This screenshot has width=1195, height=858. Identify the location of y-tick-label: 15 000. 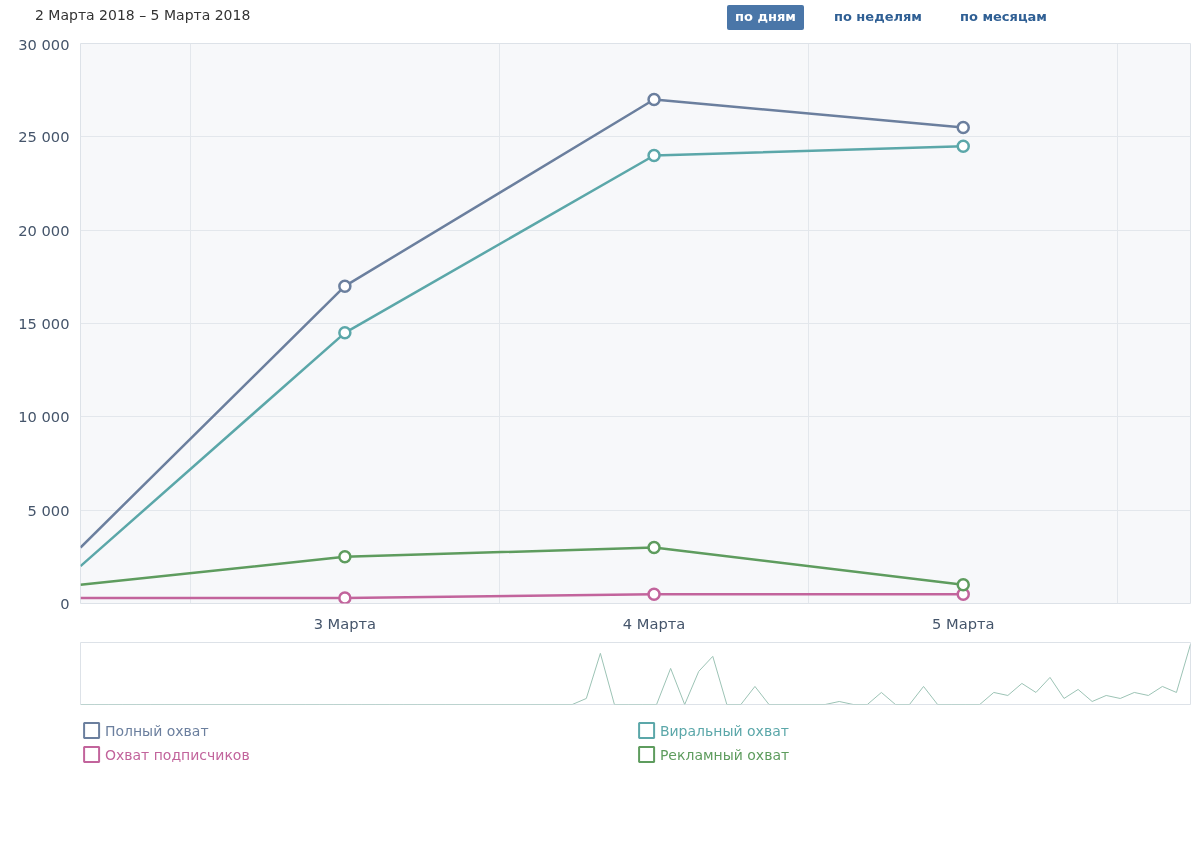
(44, 323).